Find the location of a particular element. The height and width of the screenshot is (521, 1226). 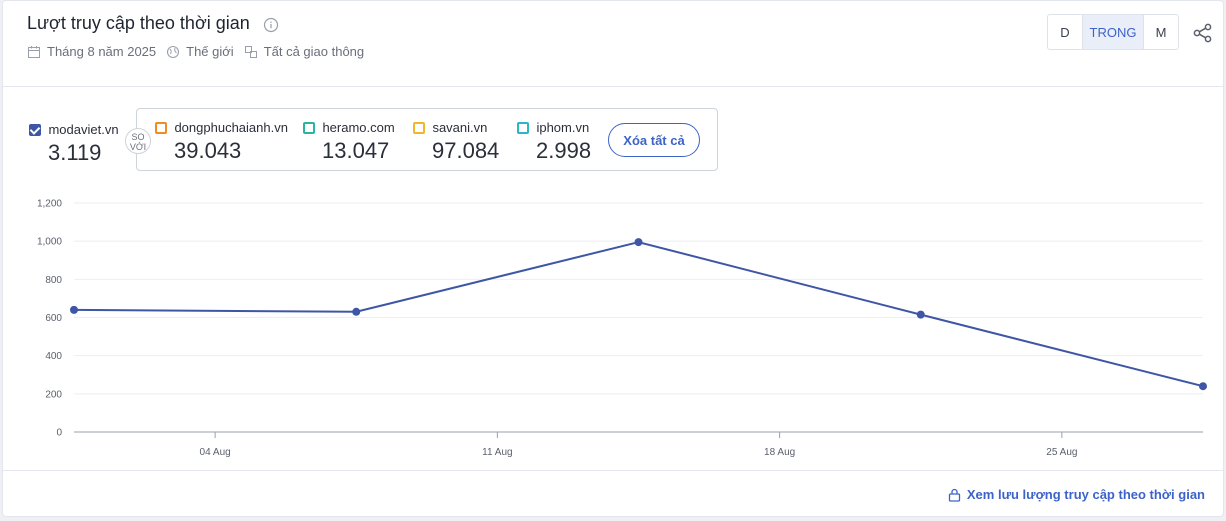

competitor-item: dongphuchaianh.vn 39.043 is located at coordinates (221, 141).